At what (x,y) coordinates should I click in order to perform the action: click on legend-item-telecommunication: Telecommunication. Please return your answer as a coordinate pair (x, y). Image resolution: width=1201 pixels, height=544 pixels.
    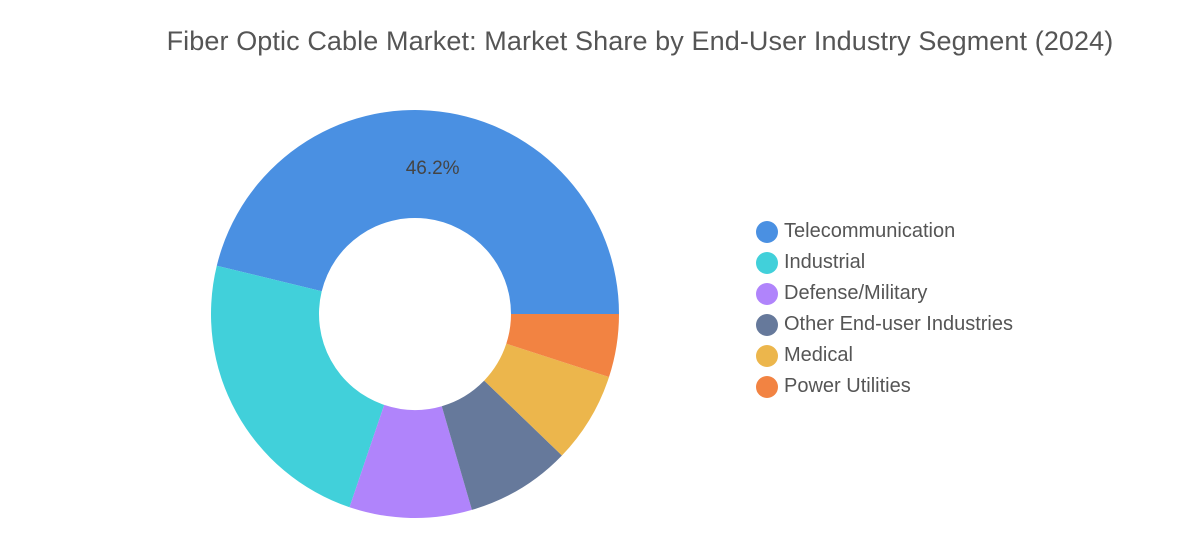
    Looking at the image, I should click on (884, 231).